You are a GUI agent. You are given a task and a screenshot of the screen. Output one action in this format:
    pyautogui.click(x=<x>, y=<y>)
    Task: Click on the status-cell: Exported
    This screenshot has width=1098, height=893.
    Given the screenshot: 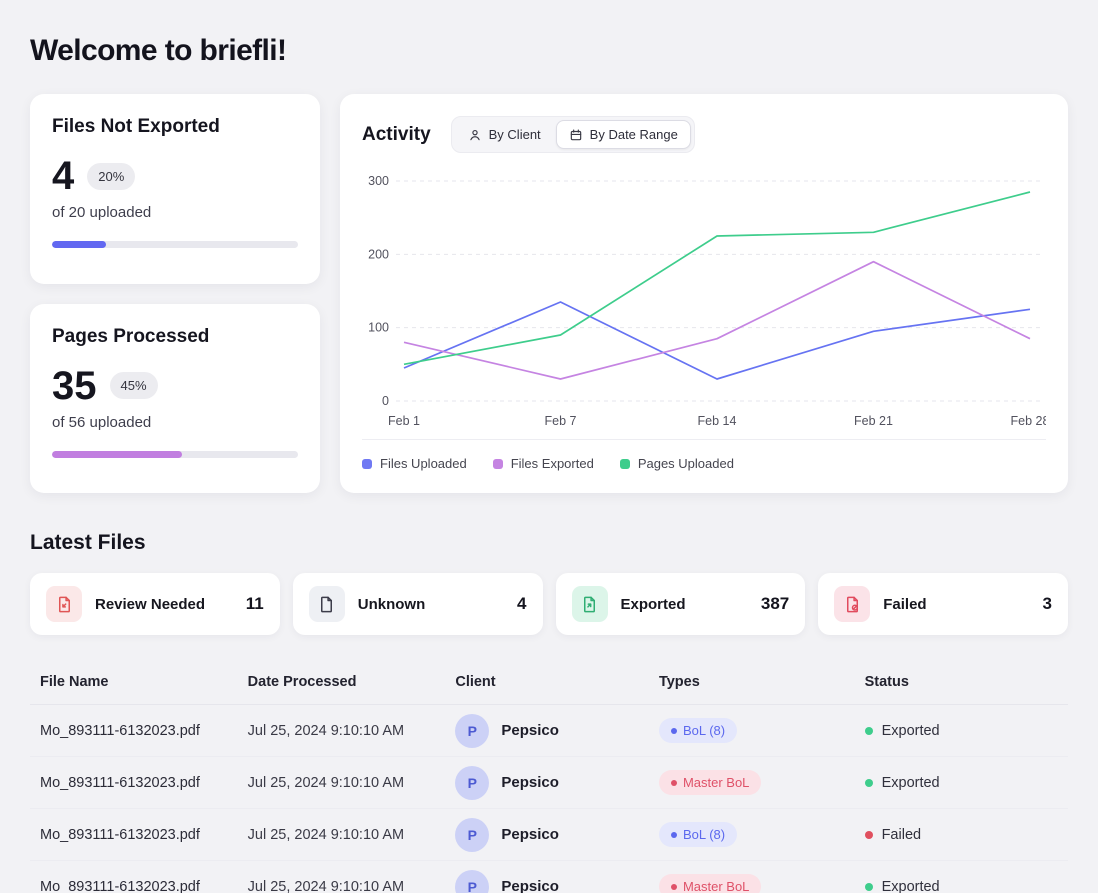 What is the action you would take?
    pyautogui.click(x=961, y=886)
    